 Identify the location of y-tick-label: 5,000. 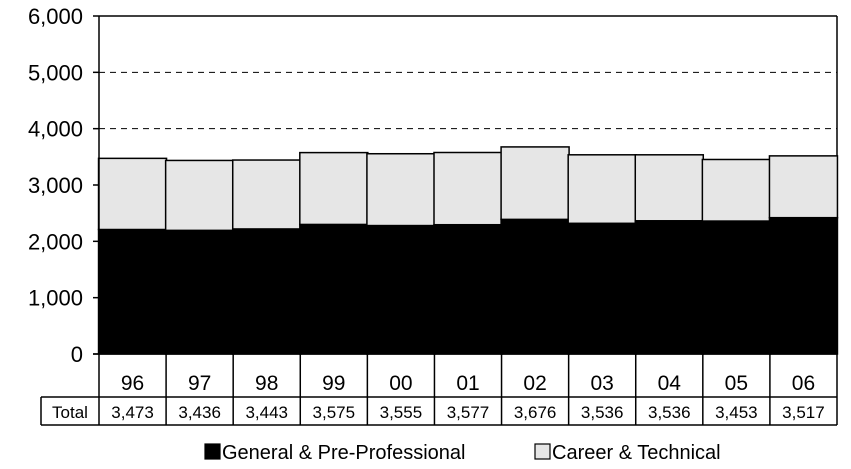
(55, 72).